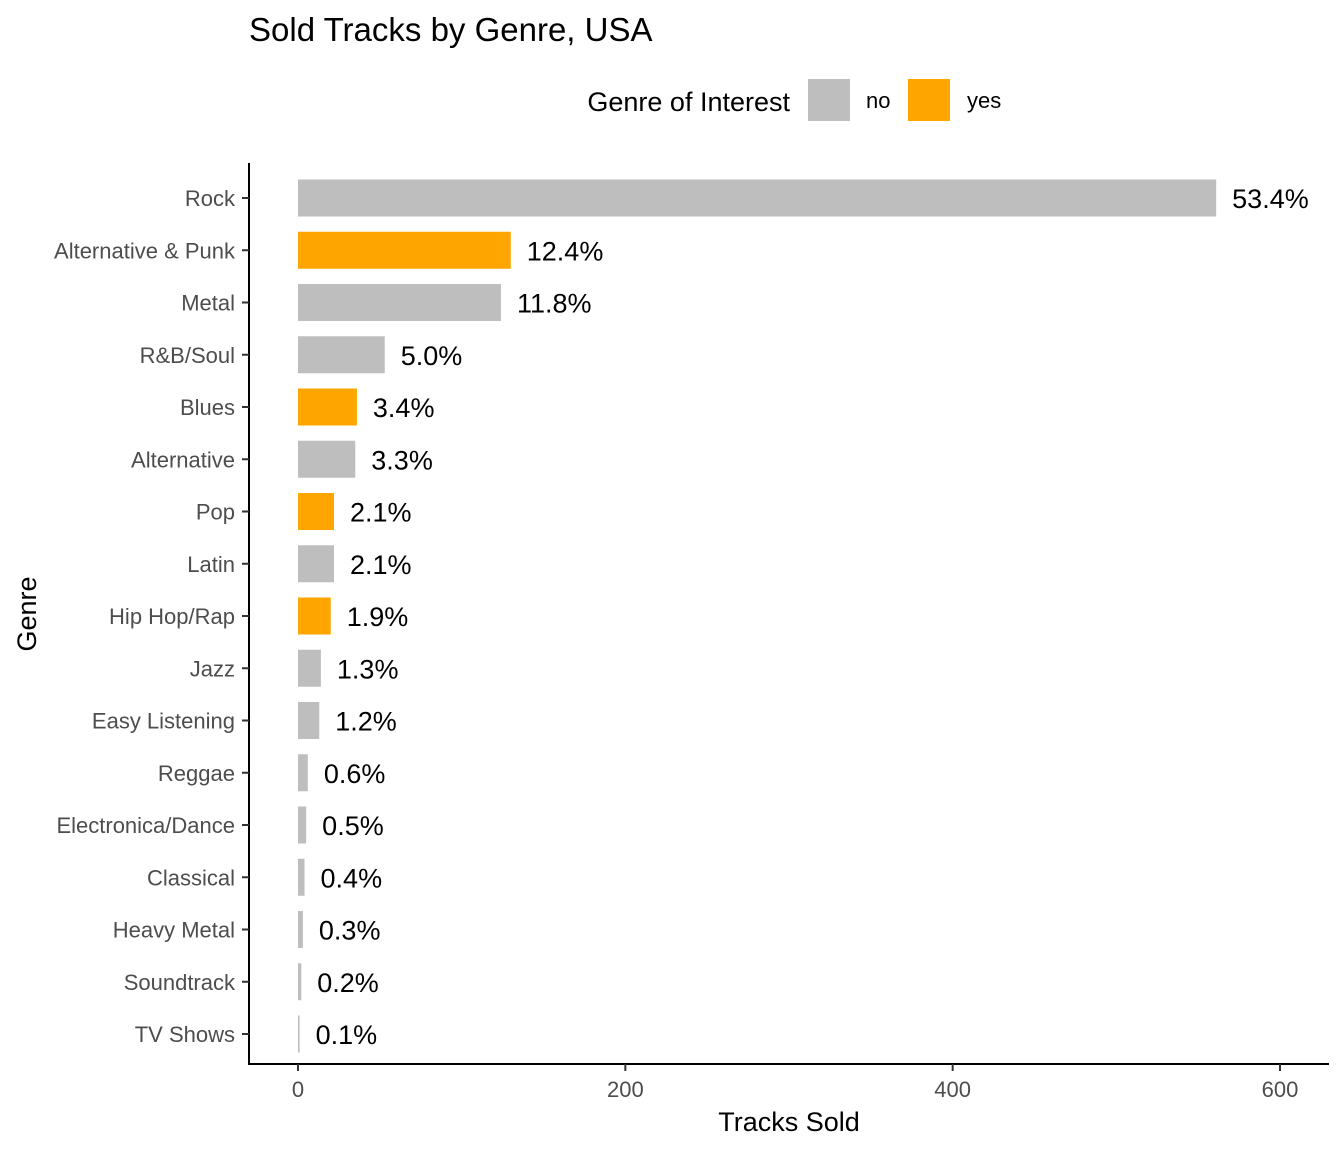 The width and height of the screenshot is (1344, 1152). Describe the element at coordinates (929, 100) in the screenshot. I see `legend-swatch-yes` at that location.